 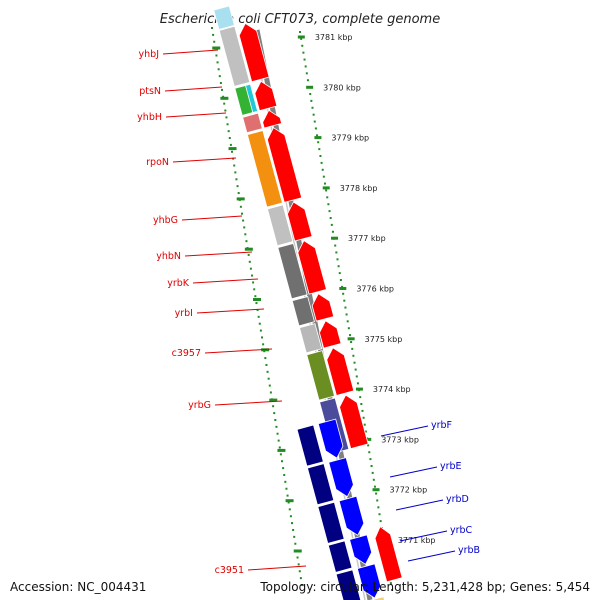 I want to click on gene-label: ptsN, so click(x=150, y=91).